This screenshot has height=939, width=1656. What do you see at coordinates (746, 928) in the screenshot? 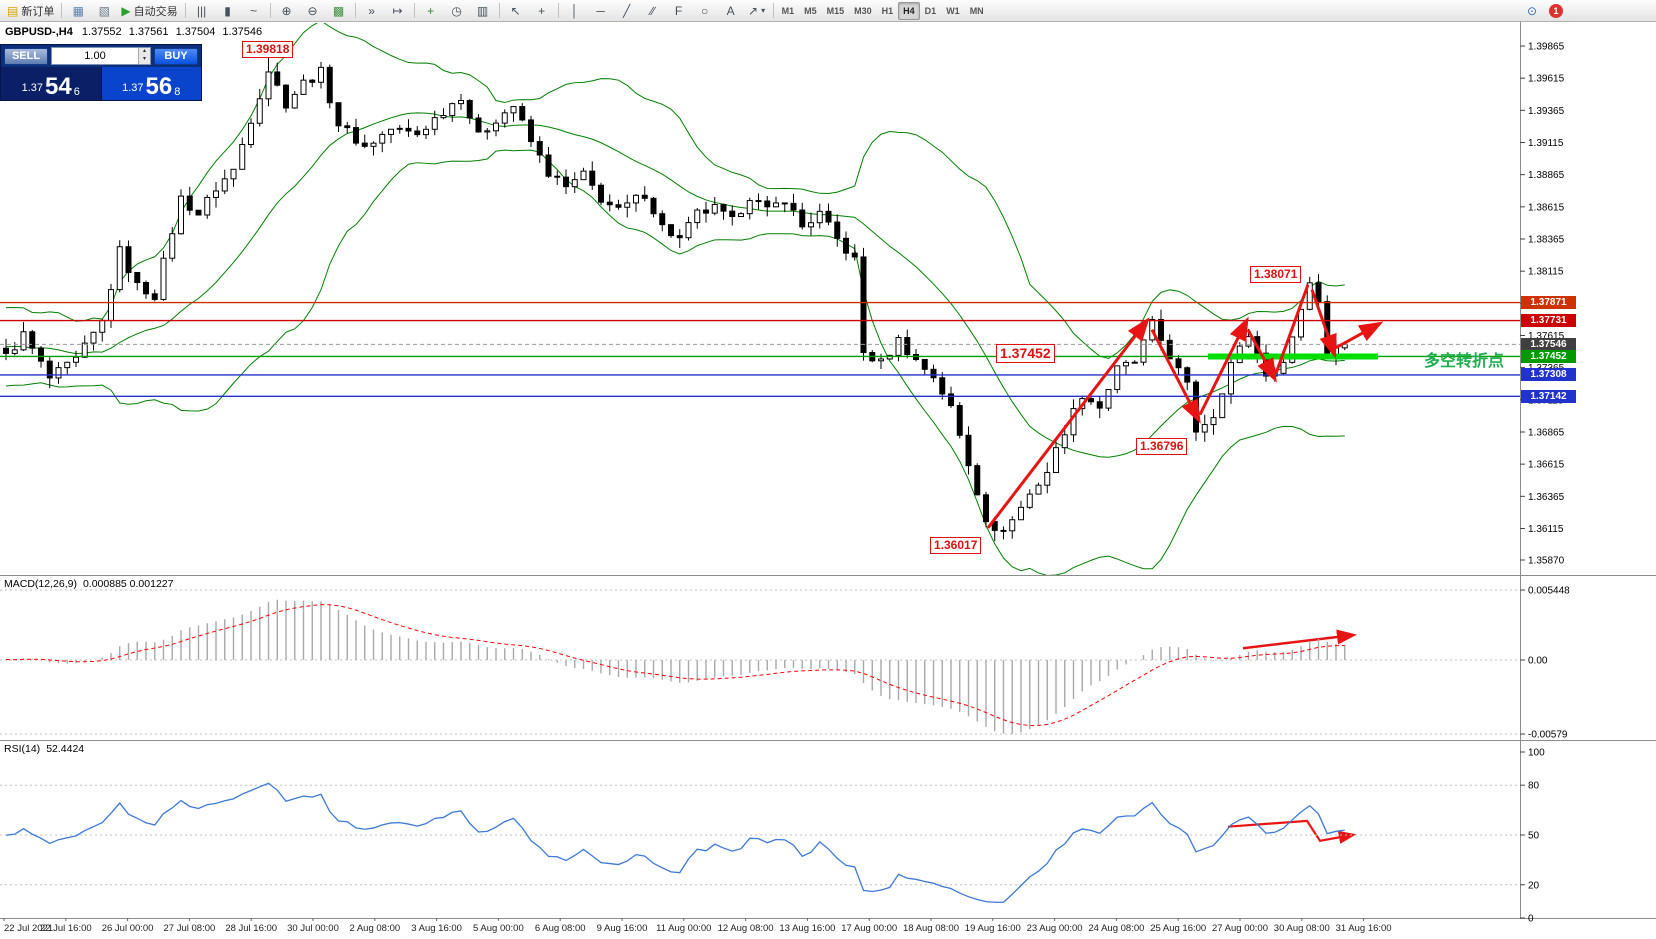
I see `time-tick-label: 12 Aug 08:00` at bounding box center [746, 928].